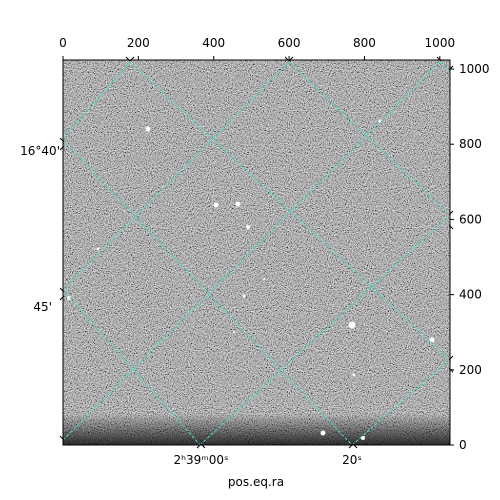  What do you see at coordinates (40, 151) in the screenshot?
I see `dec-tick-label: 16°40'` at bounding box center [40, 151].